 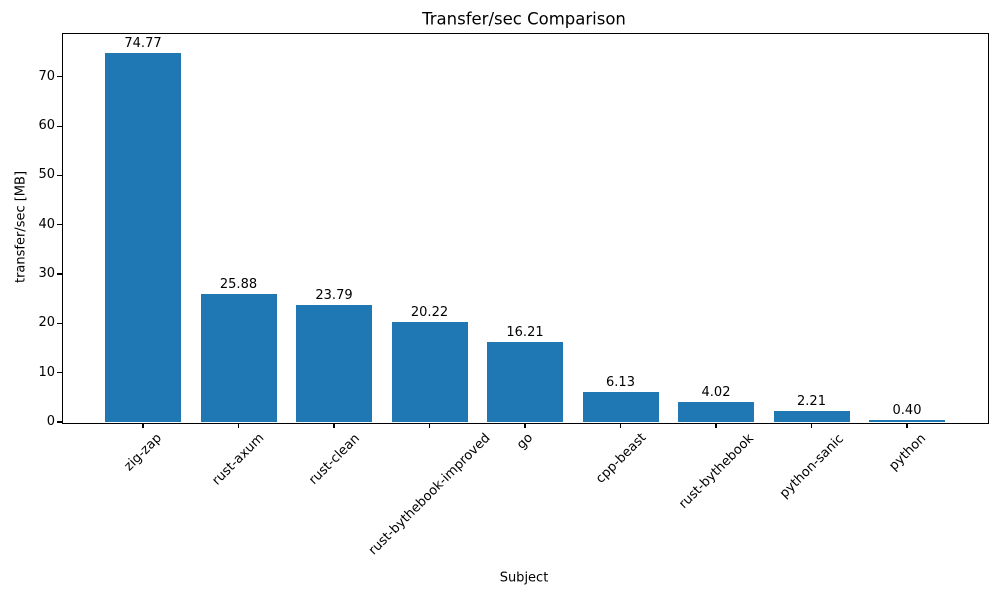 What do you see at coordinates (238, 358) in the screenshot?
I see `bar-rust-axum` at bounding box center [238, 358].